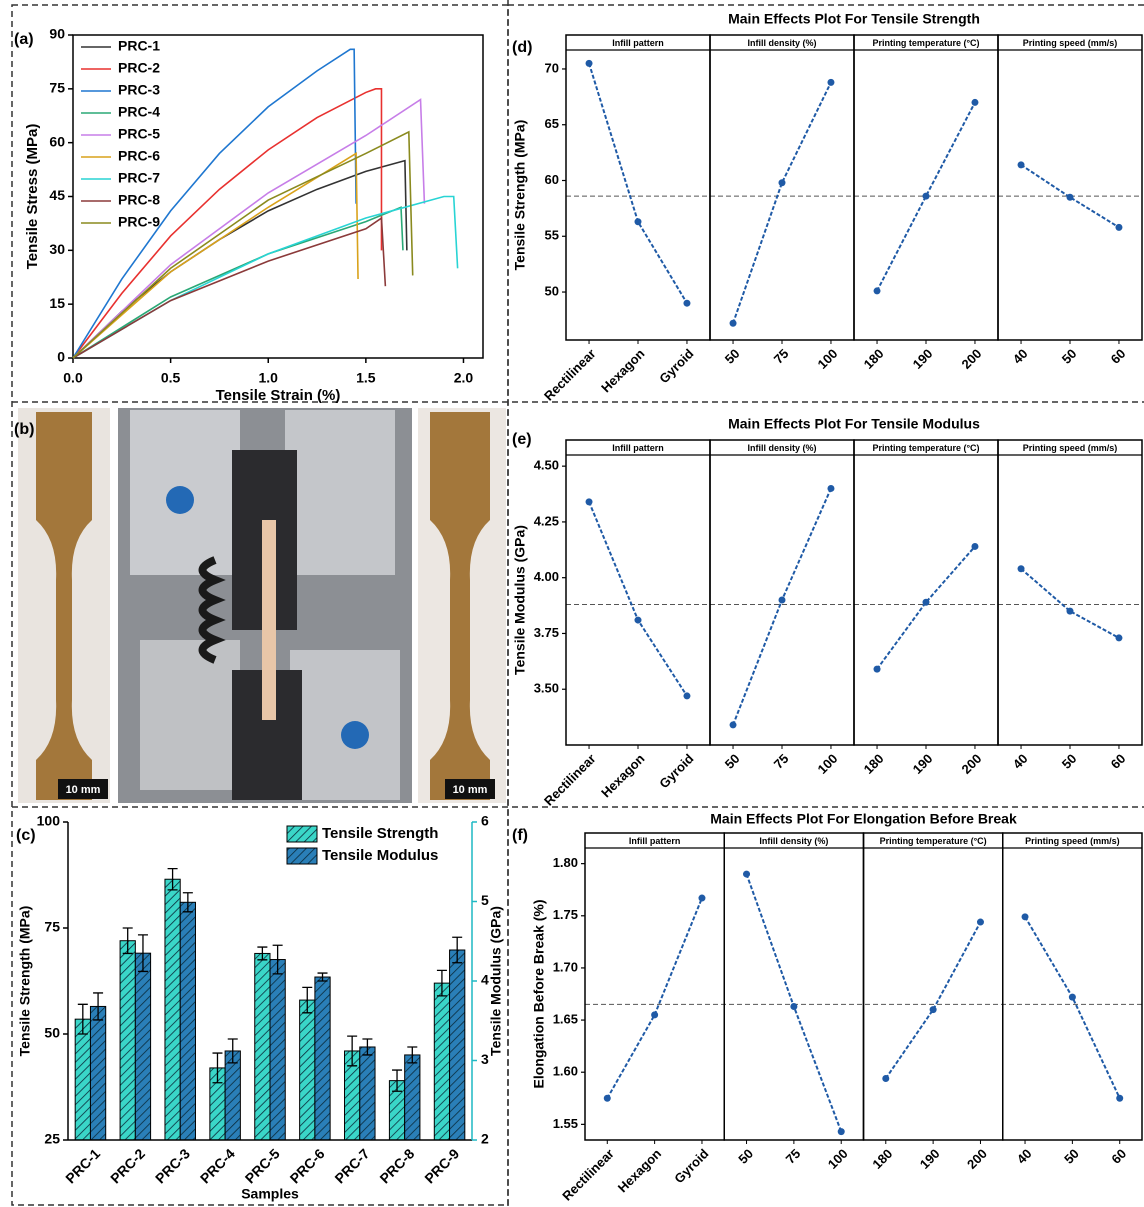 The image size is (1144, 1207). Describe the element at coordinates (269, 620) in the screenshot. I see `specimen` at that location.